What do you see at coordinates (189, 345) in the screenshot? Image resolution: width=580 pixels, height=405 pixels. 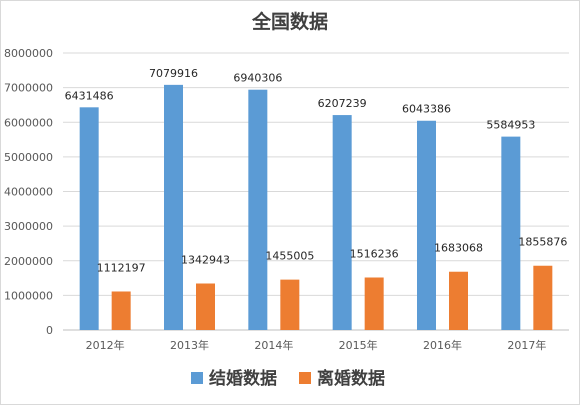 I see `x-tick-label: 2013年` at bounding box center [189, 345].